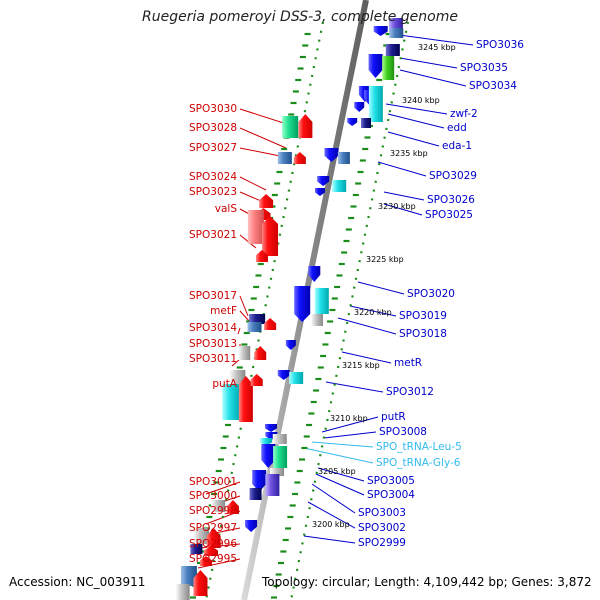 The height and width of the screenshot is (600, 600). What do you see at coordinates (213, 496) in the screenshot?
I see `gene-label: SPO3000` at bounding box center [213, 496].